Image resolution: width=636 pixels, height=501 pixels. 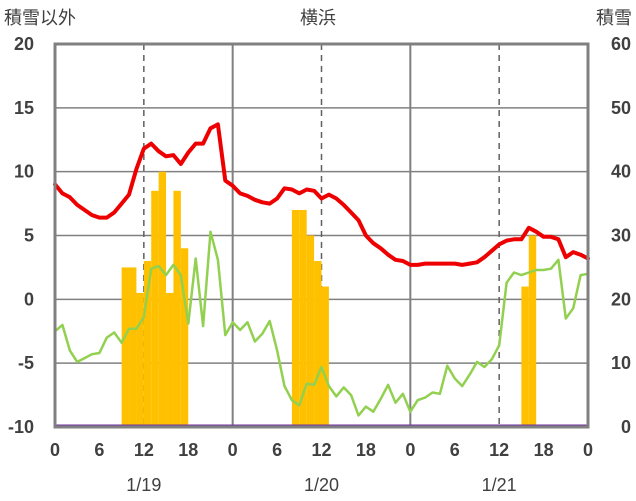 What do you see at coordinates (621, 108) in the screenshot?
I see `right-tick-label: 50` at bounding box center [621, 108].